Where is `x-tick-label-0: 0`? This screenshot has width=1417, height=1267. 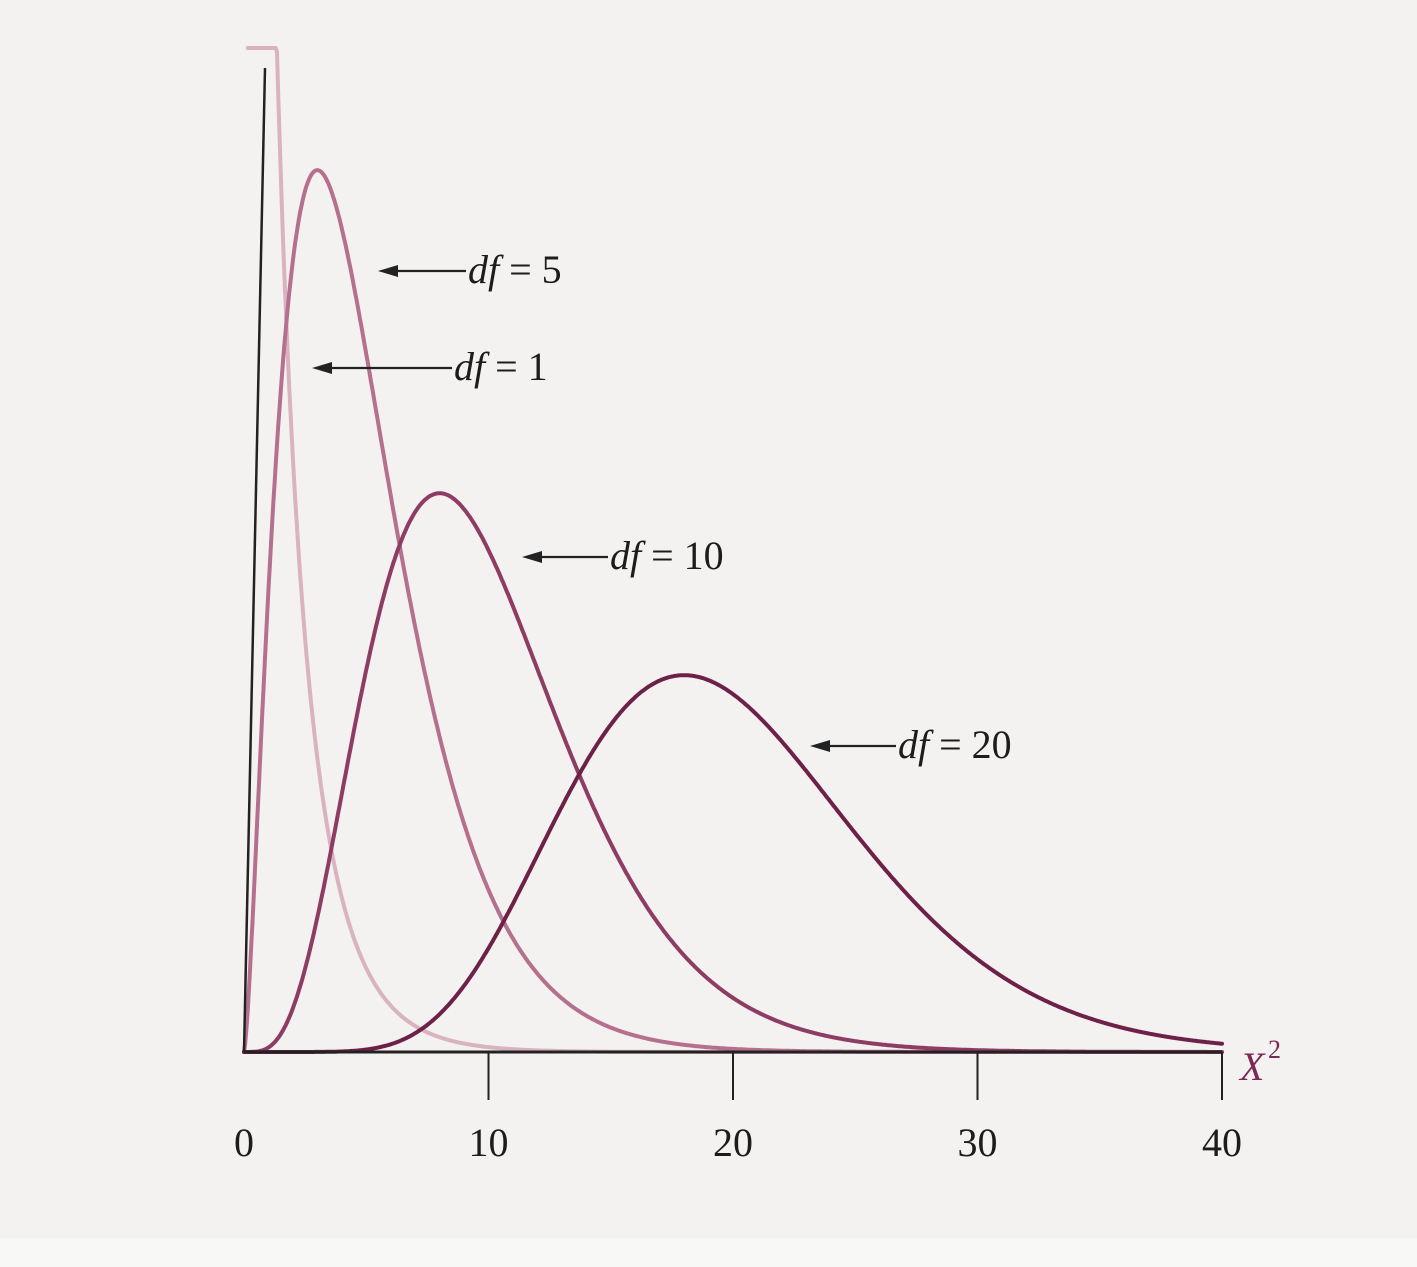 x-tick-label-0: 0 is located at coordinates (244, 1142).